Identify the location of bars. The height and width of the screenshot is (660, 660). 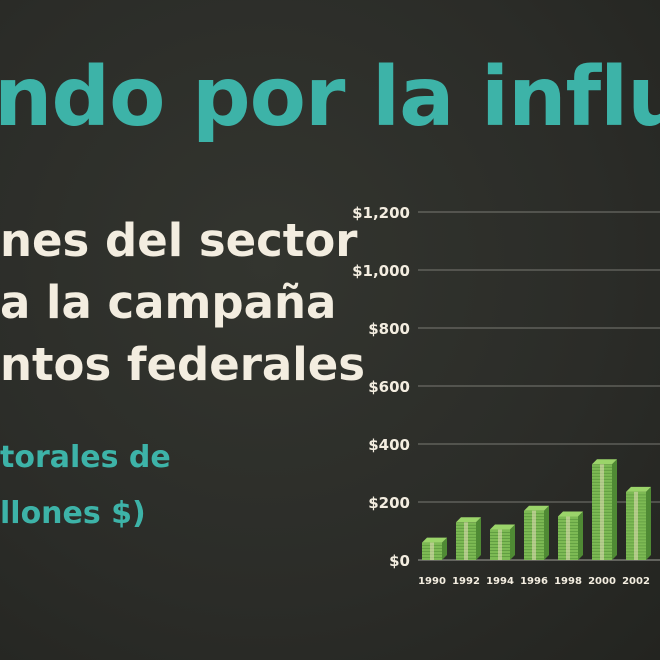
(536, 509).